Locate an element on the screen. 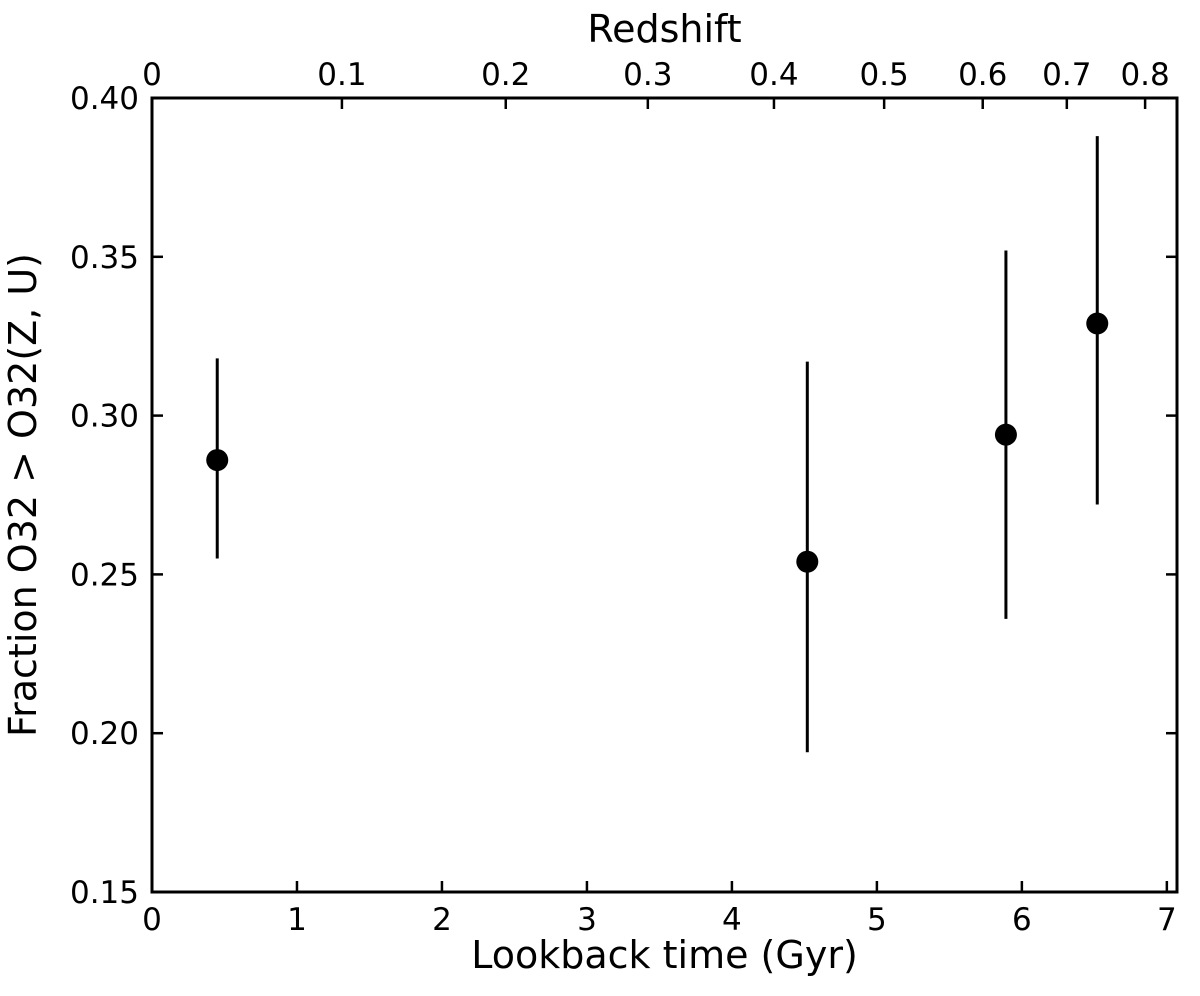  top-tick-label: 0.3 is located at coordinates (647, 75).